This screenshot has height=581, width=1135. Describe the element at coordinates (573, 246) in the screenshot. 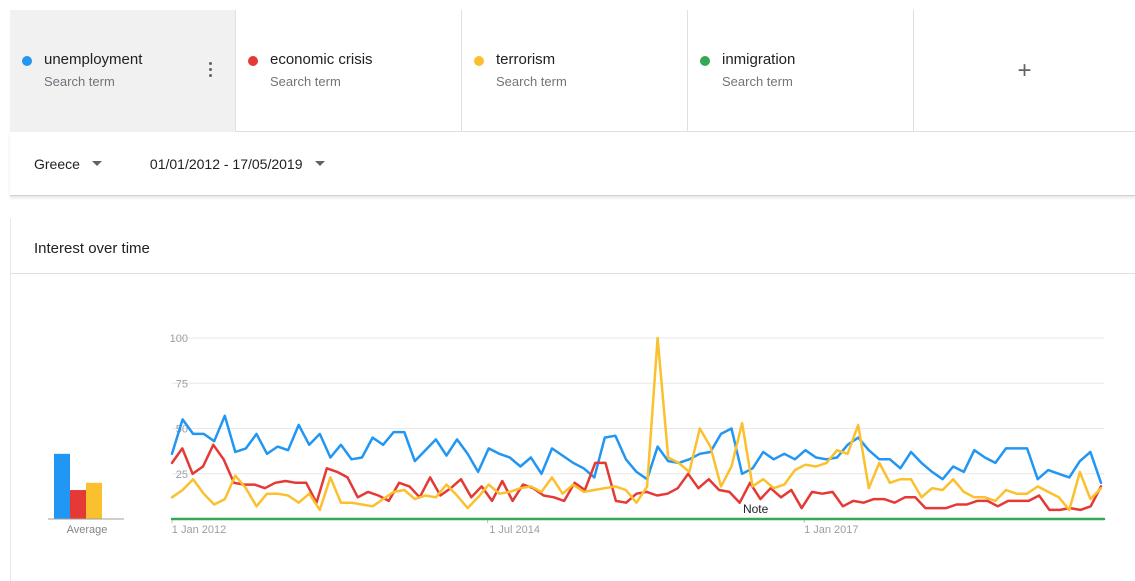

I see `card-title: Interest over time` at that location.